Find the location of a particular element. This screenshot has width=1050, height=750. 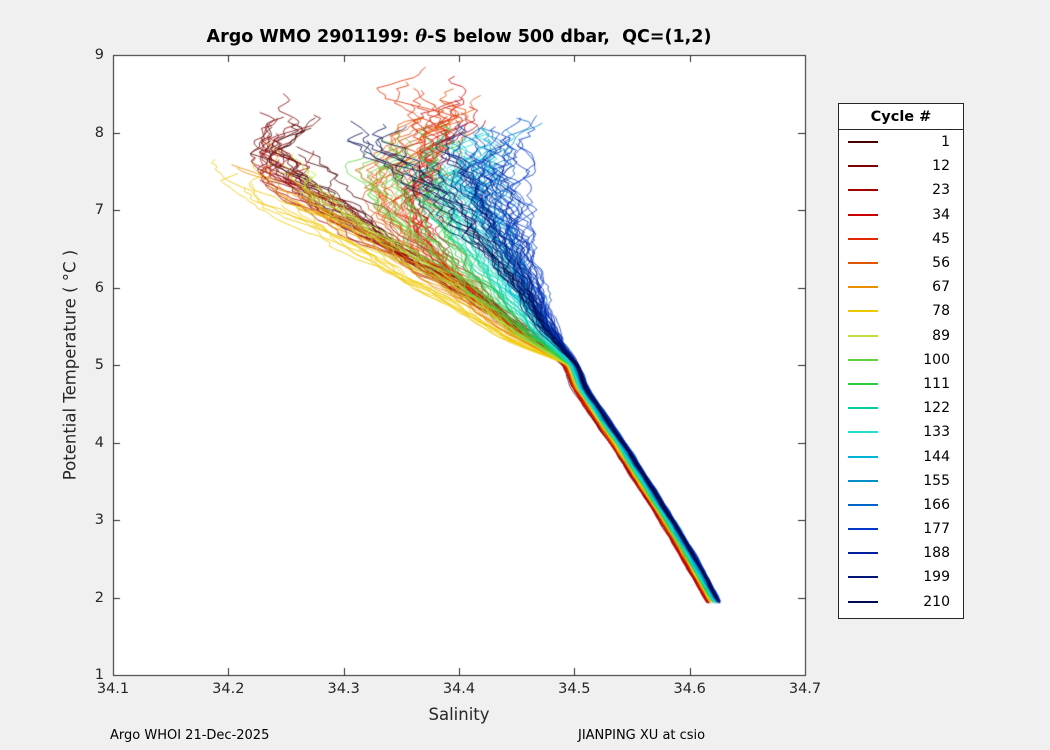

footer-left-caption: Argo WHOI 21-Dec-2025 is located at coordinates (190, 735).